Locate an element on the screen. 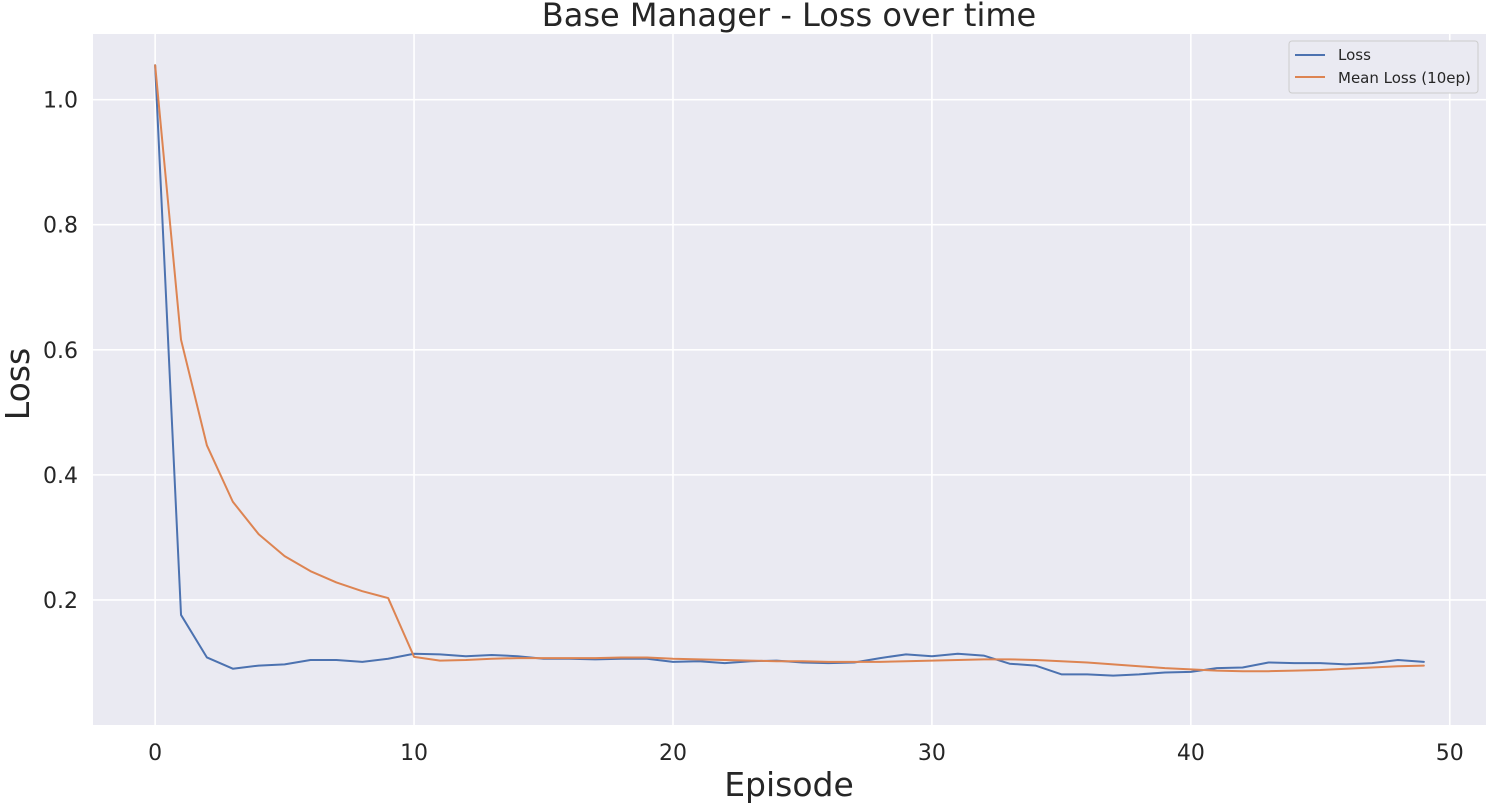 This screenshot has height=803, width=1486. chart-title: Base Manager - Loss over time is located at coordinates (789, 17).